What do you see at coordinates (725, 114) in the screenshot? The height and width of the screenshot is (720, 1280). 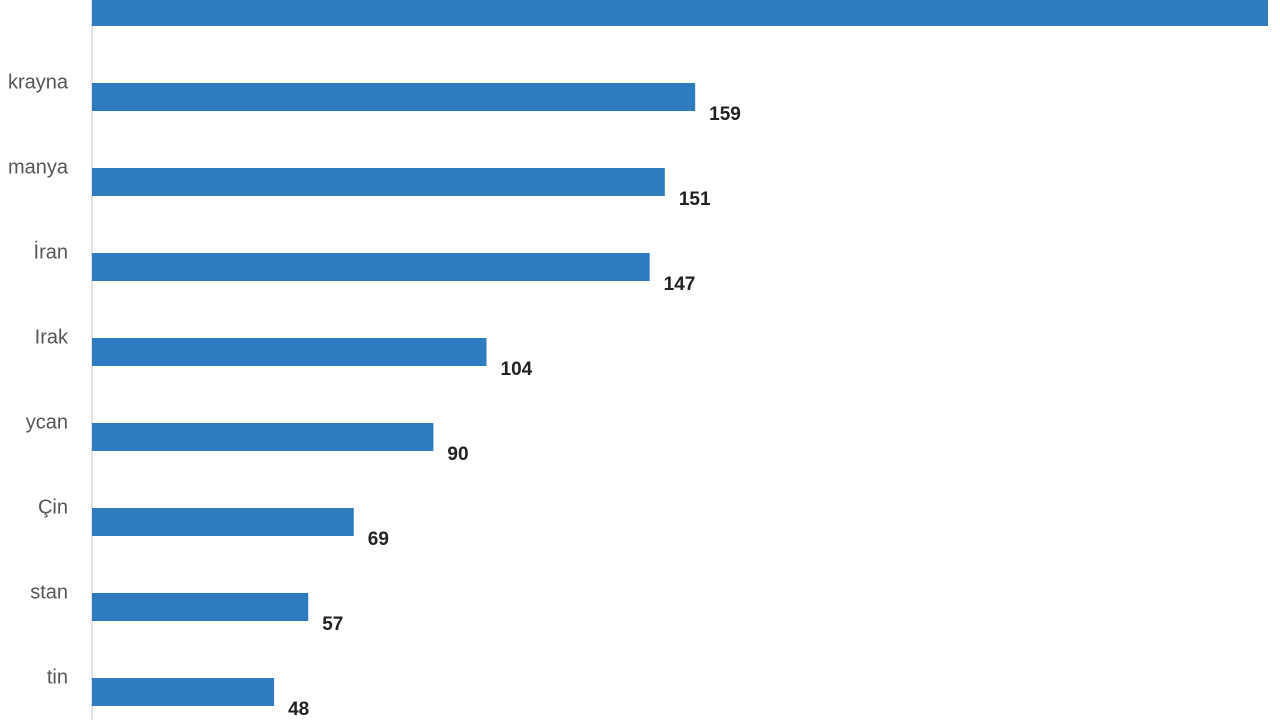 I see `data-label: 159` at bounding box center [725, 114].